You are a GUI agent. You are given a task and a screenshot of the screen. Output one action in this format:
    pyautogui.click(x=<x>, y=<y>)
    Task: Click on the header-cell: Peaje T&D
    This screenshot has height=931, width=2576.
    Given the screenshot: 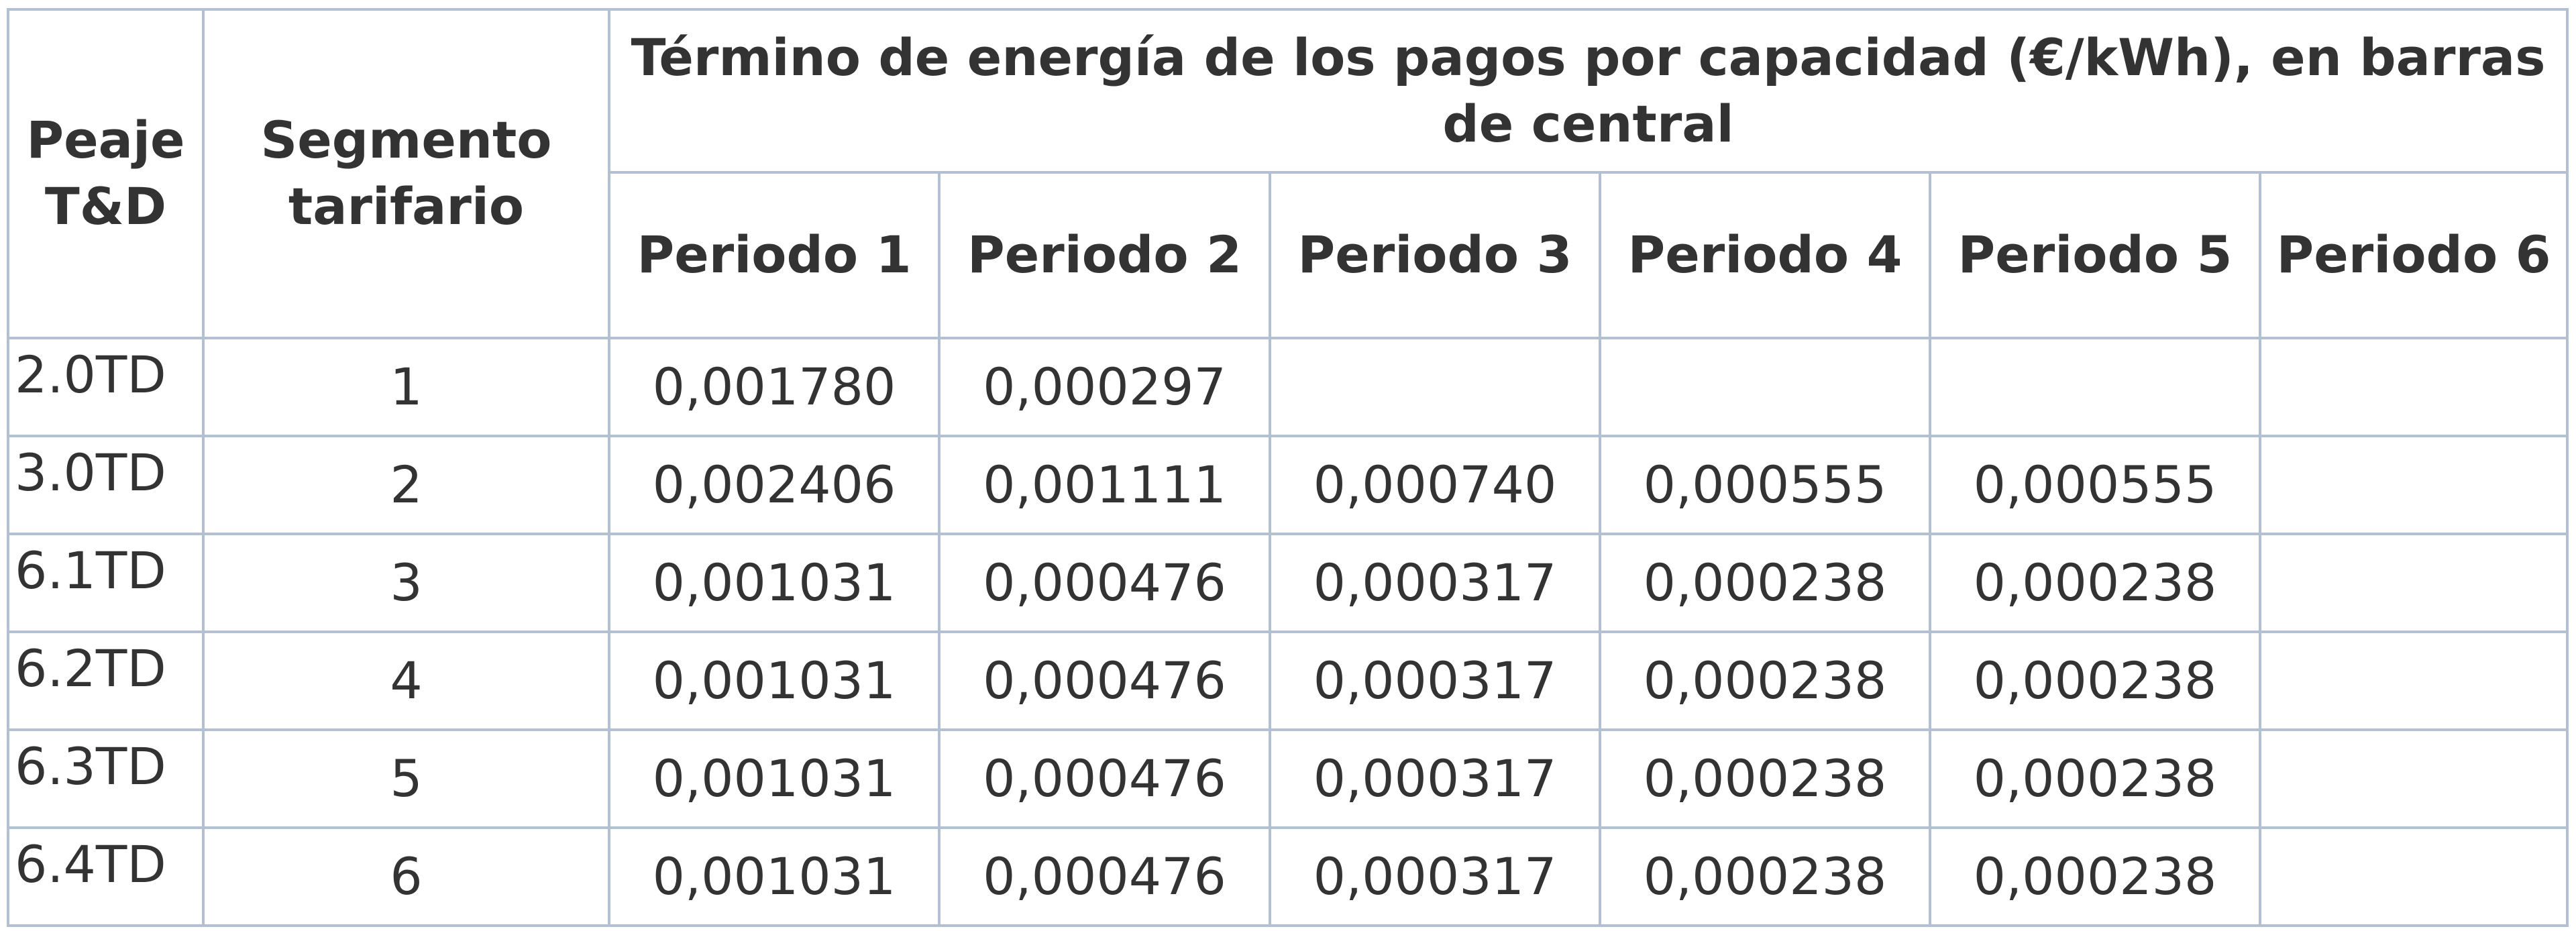 What is the action you would take?
    pyautogui.click(x=106, y=174)
    